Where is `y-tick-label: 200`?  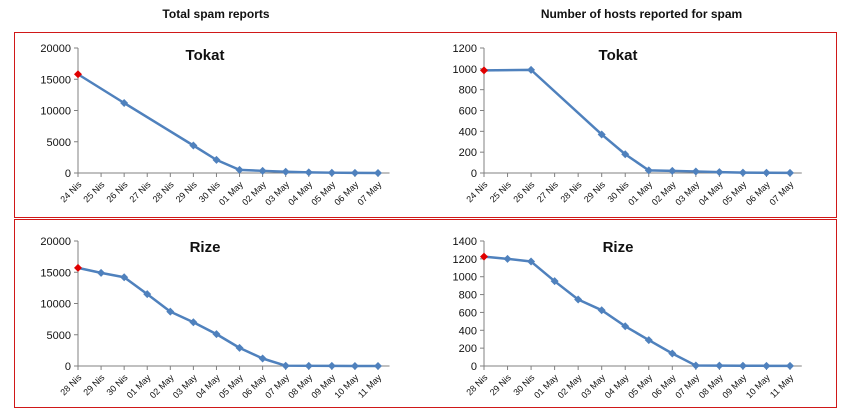 y-tick-label: 200 is located at coordinates (468, 349).